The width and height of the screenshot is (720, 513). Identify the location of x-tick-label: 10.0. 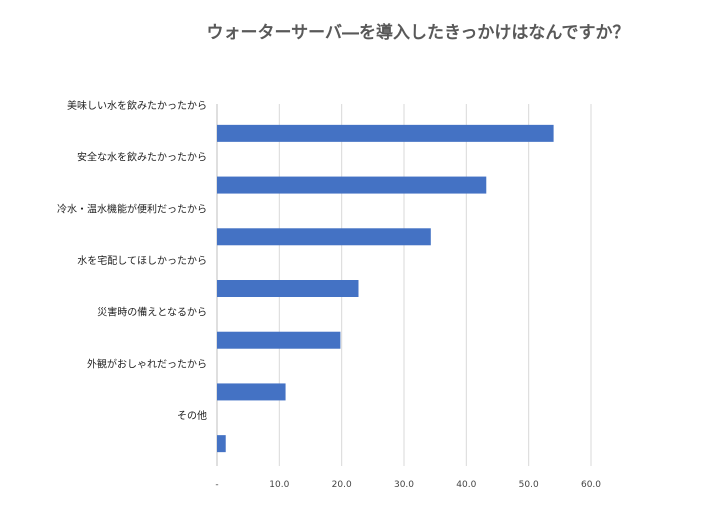
(279, 485).